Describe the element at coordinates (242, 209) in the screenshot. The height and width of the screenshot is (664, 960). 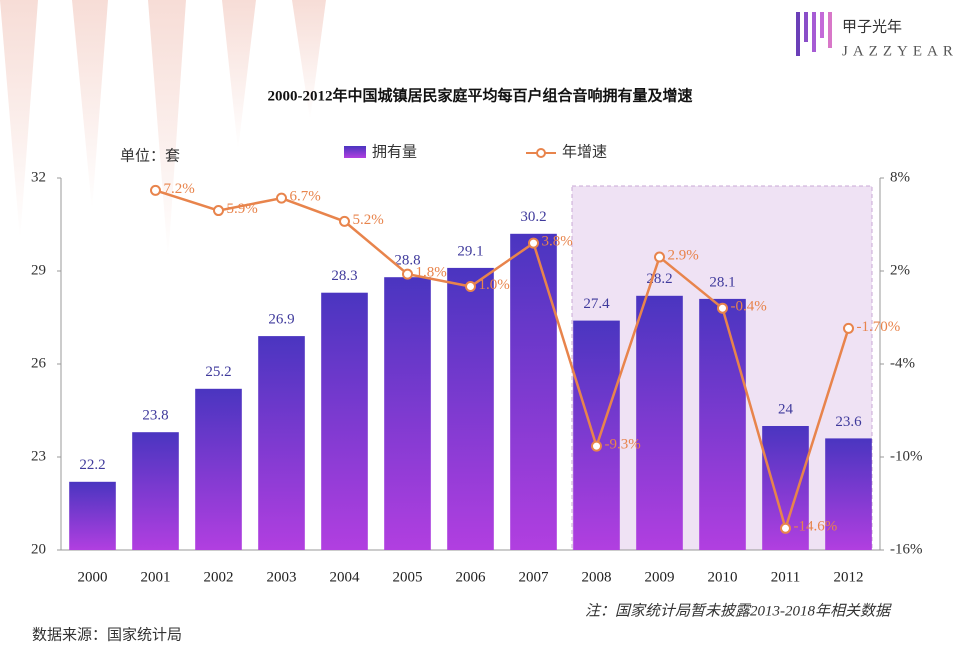
I see `growth-value-label: 5.9%` at that location.